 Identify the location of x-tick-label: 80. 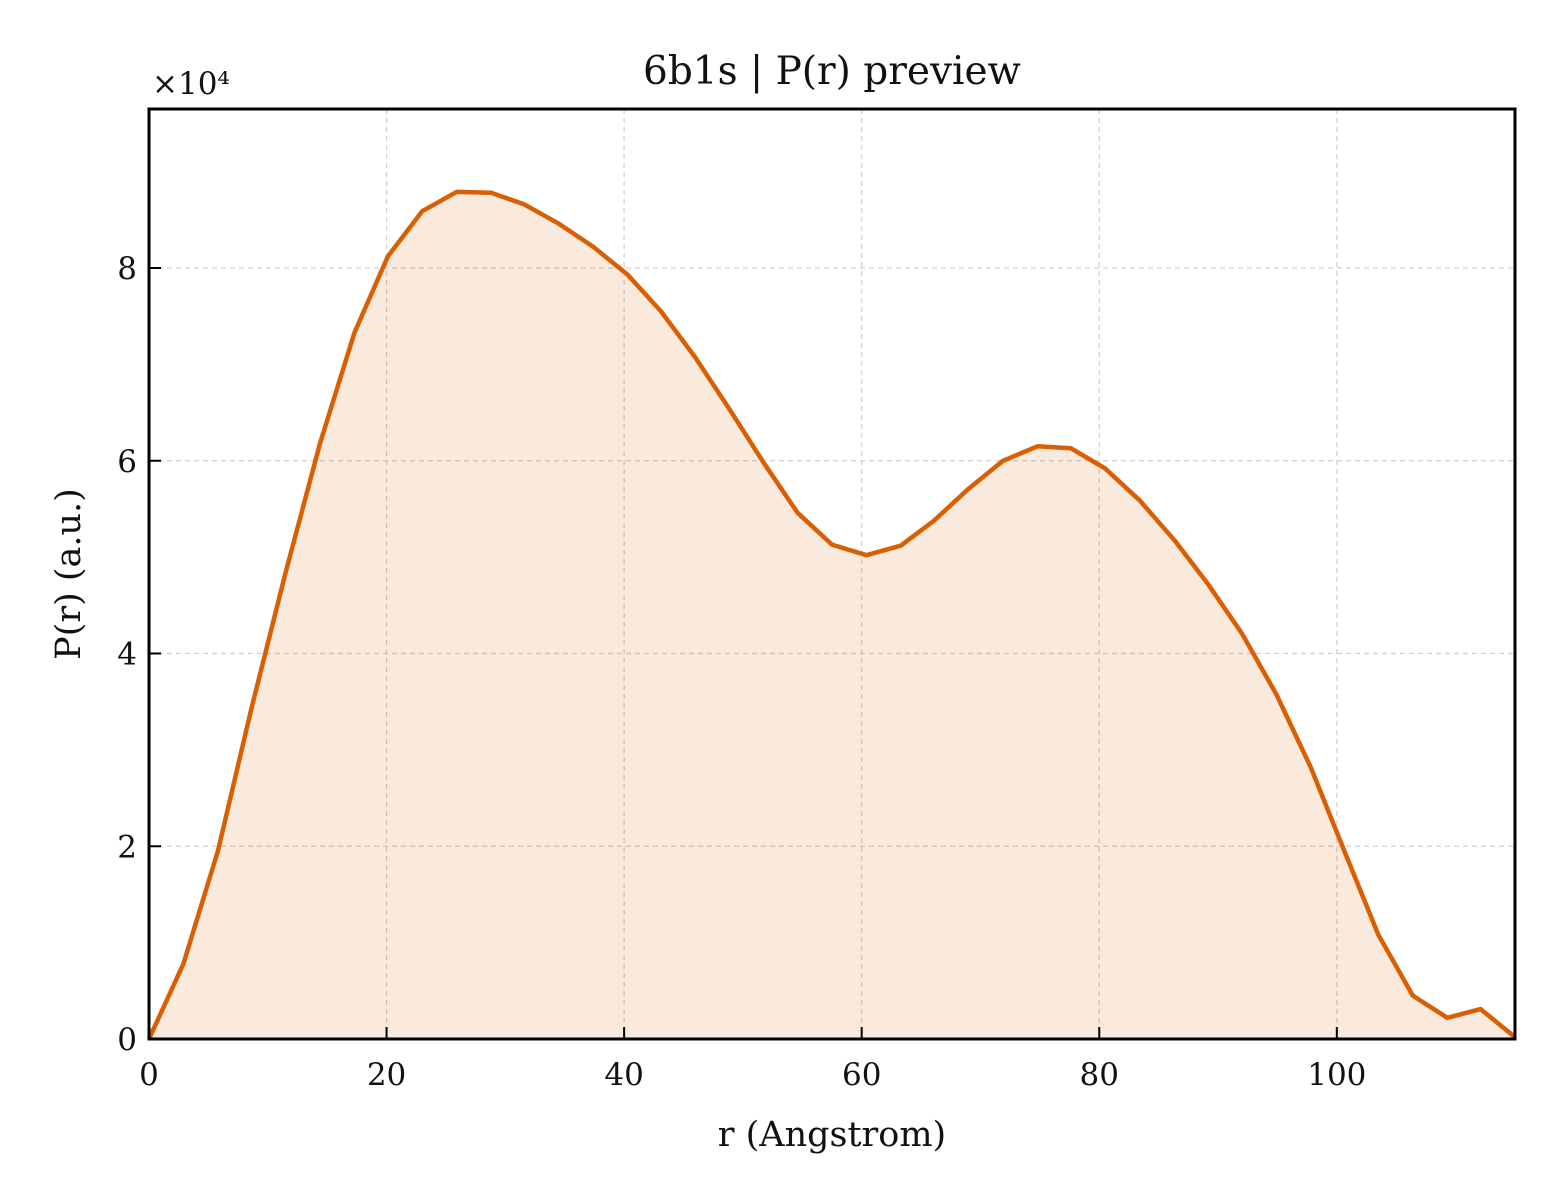
(1099, 1075).